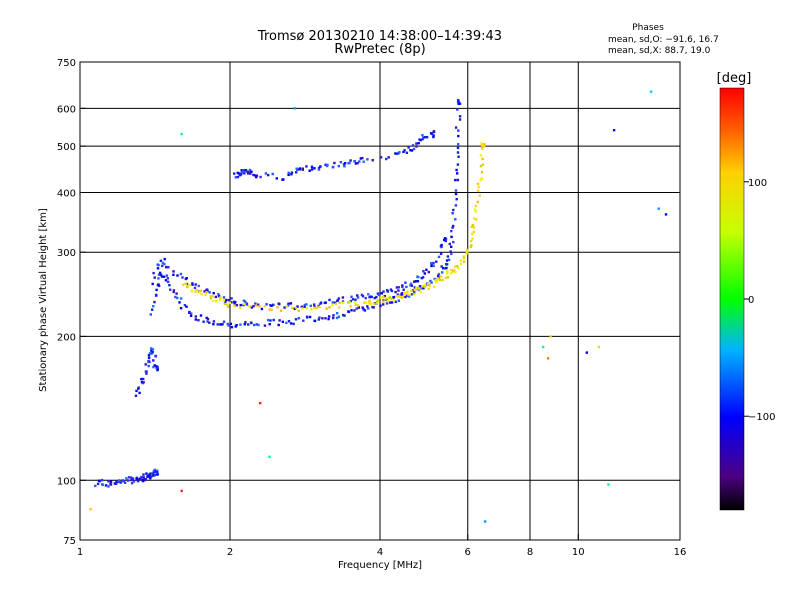  Describe the element at coordinates (43, 300) in the screenshot. I see `y-axis-label: Stationary phase Virtual Height [km]` at that location.